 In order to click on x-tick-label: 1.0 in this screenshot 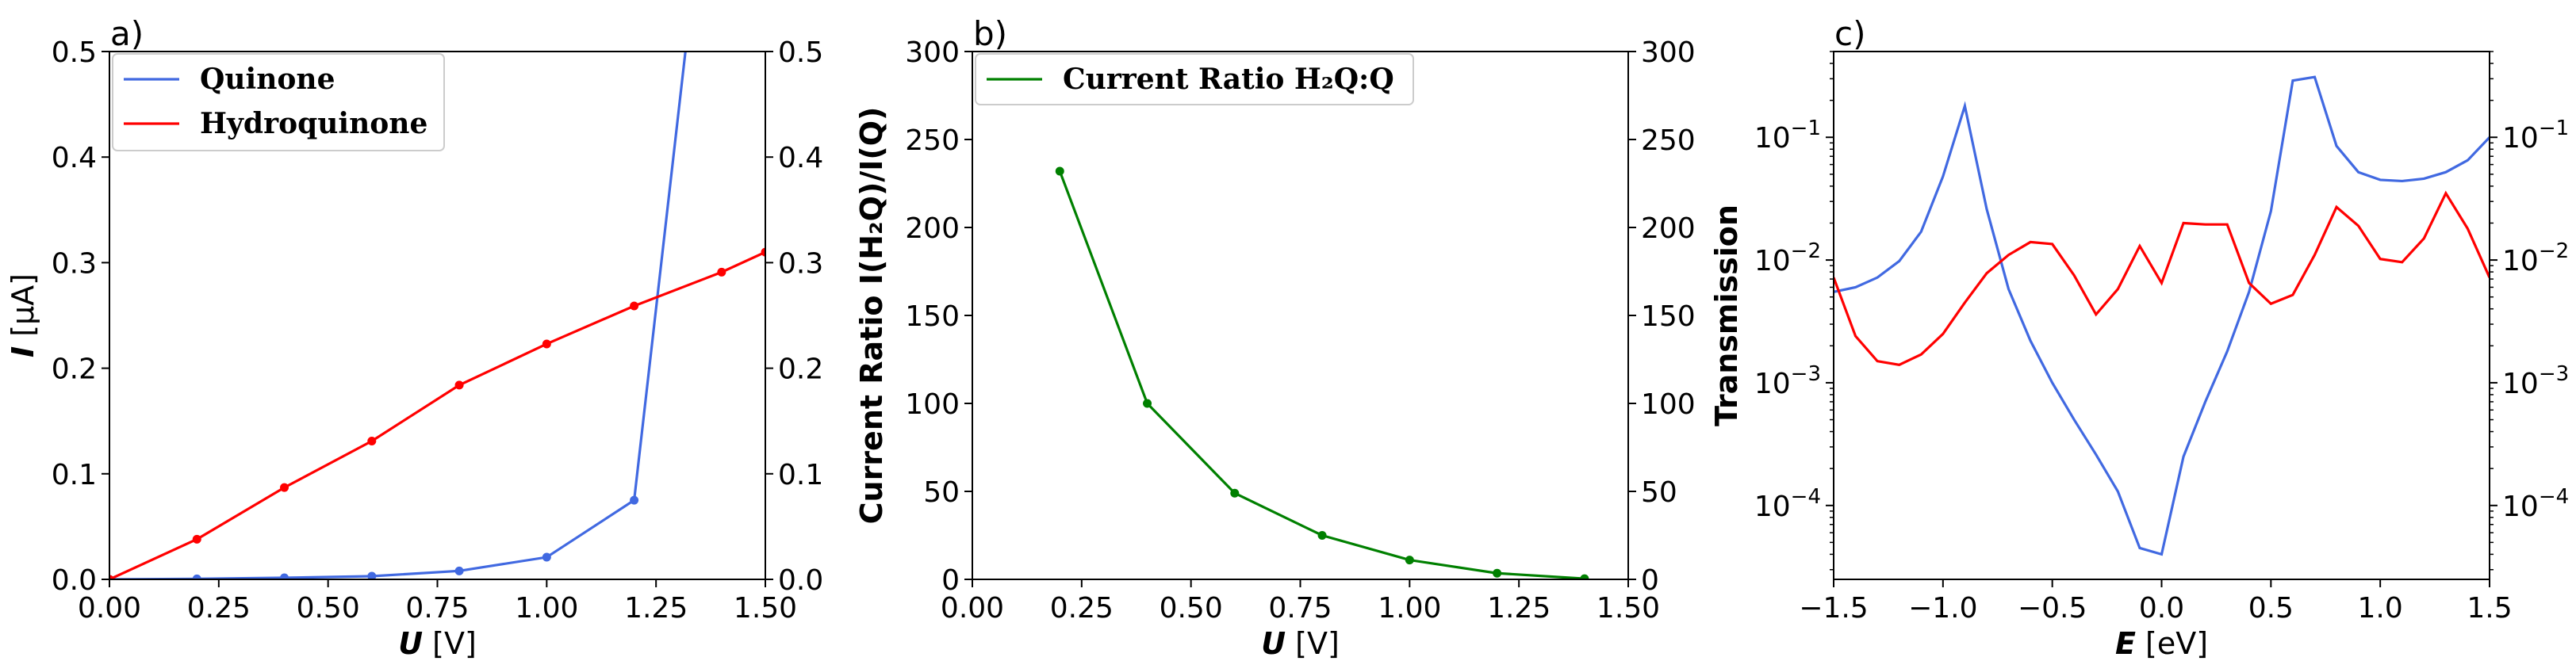, I will do `click(2380, 608)`.